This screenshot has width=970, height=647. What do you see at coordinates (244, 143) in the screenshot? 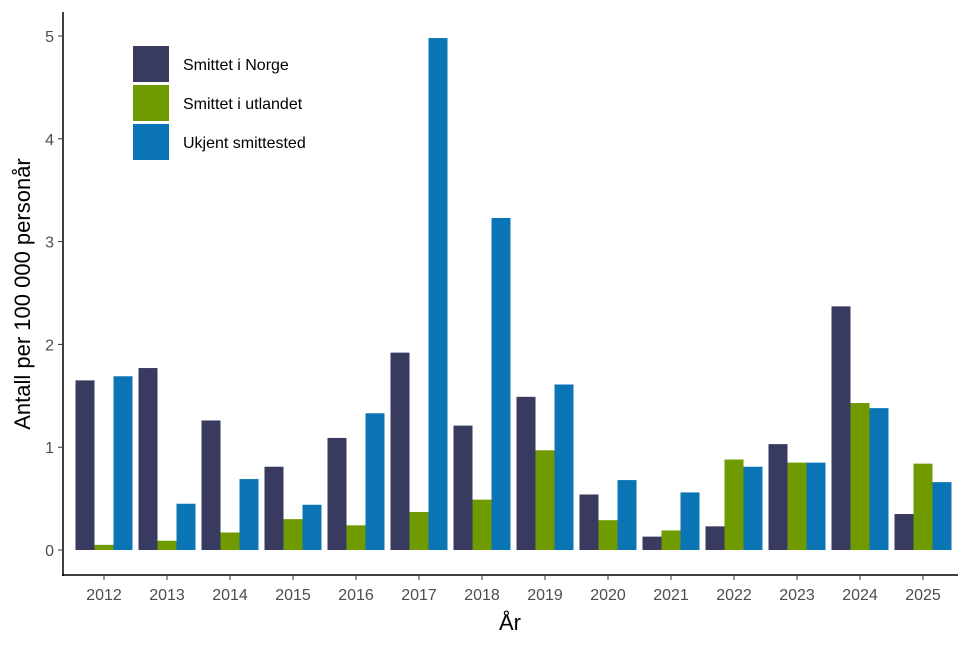
I see `legend-label: Ukjent smittested` at bounding box center [244, 143].